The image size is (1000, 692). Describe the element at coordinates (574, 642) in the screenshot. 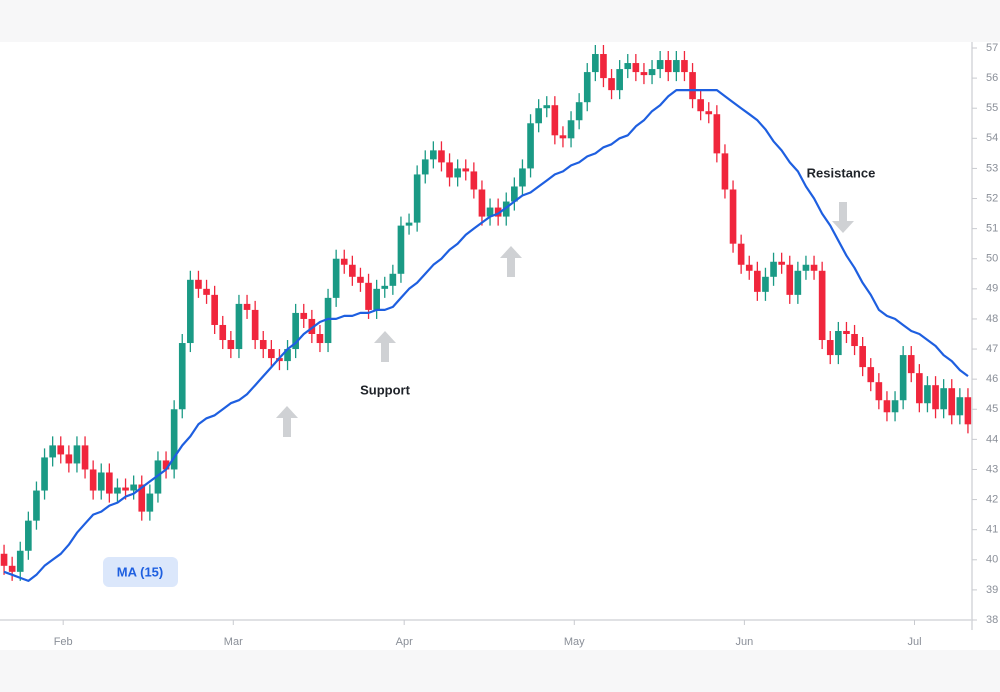

I see `x-tick-label: May` at that location.